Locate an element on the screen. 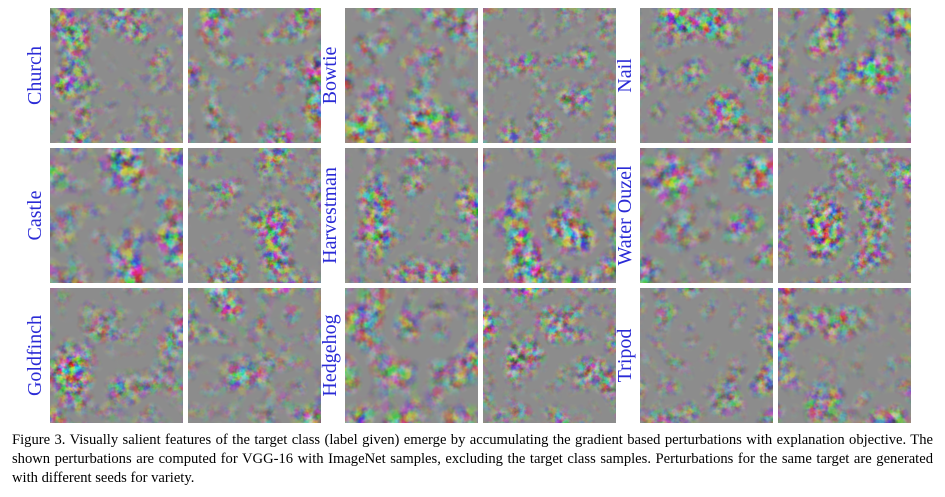 This screenshot has height=497, width=945. panel: Church is located at coordinates (172, 75).